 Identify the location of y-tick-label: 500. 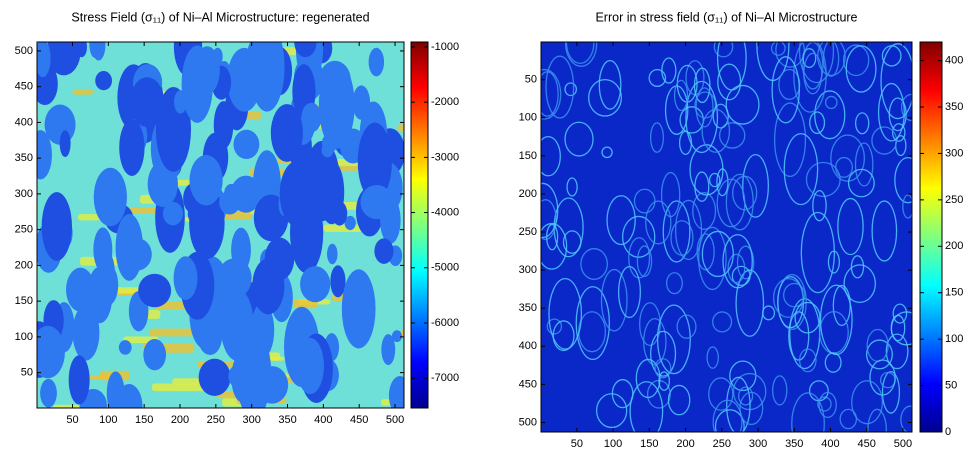
(528, 422).